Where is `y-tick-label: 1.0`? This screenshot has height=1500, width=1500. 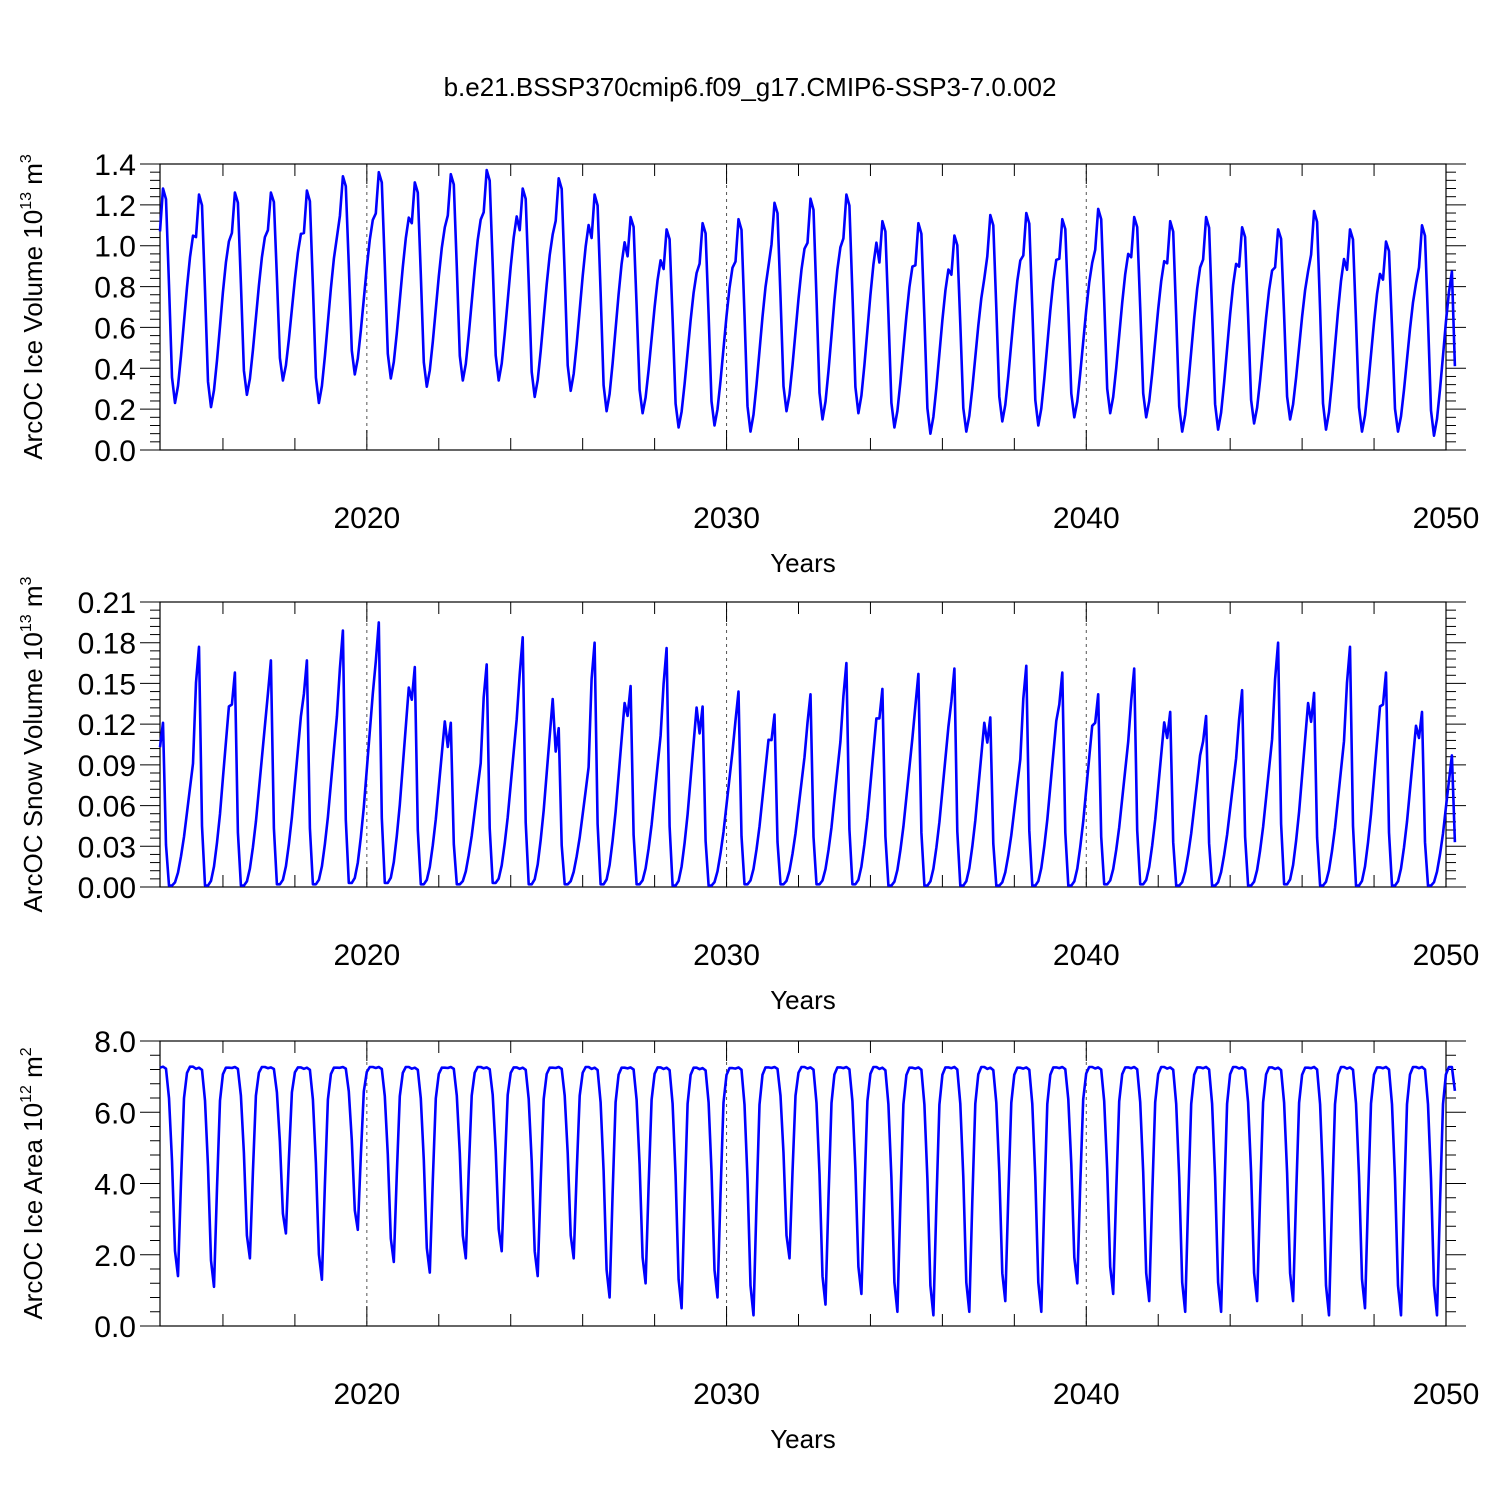
y-tick-label: 1.0 is located at coordinates (115, 247).